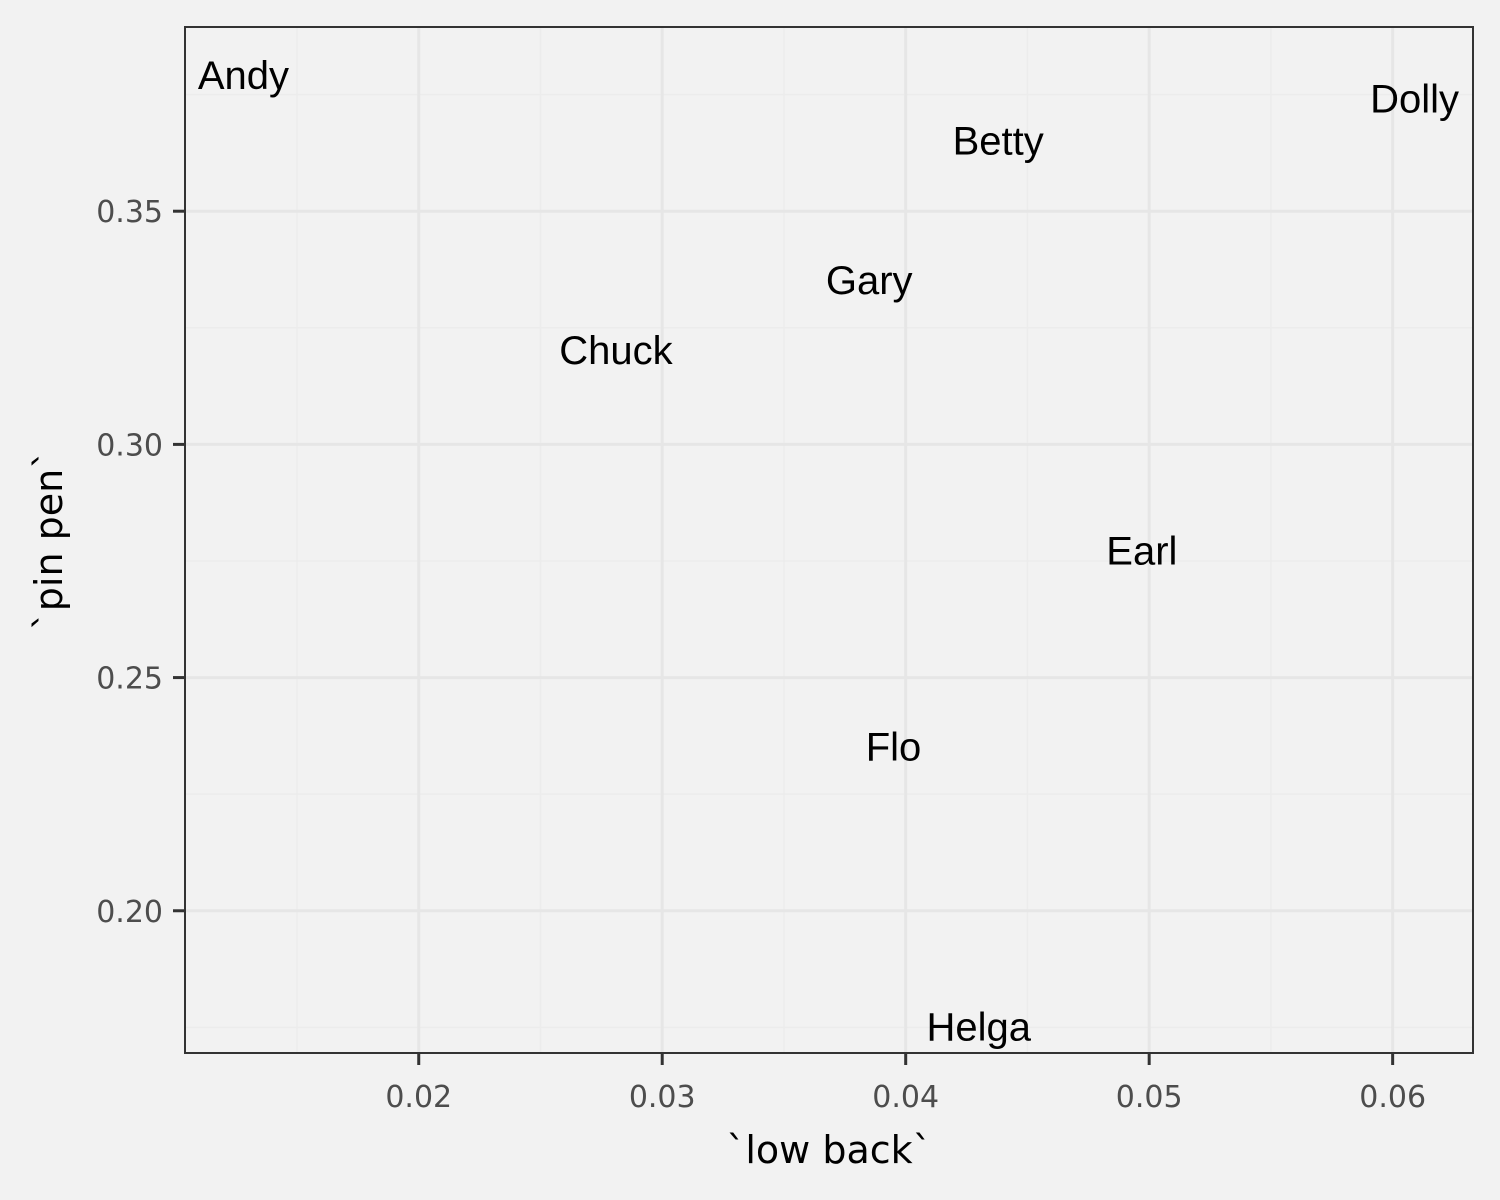 The height and width of the screenshot is (1200, 1500). What do you see at coordinates (129, 212) in the screenshot?
I see `y-tick-label: 0.35` at bounding box center [129, 212].